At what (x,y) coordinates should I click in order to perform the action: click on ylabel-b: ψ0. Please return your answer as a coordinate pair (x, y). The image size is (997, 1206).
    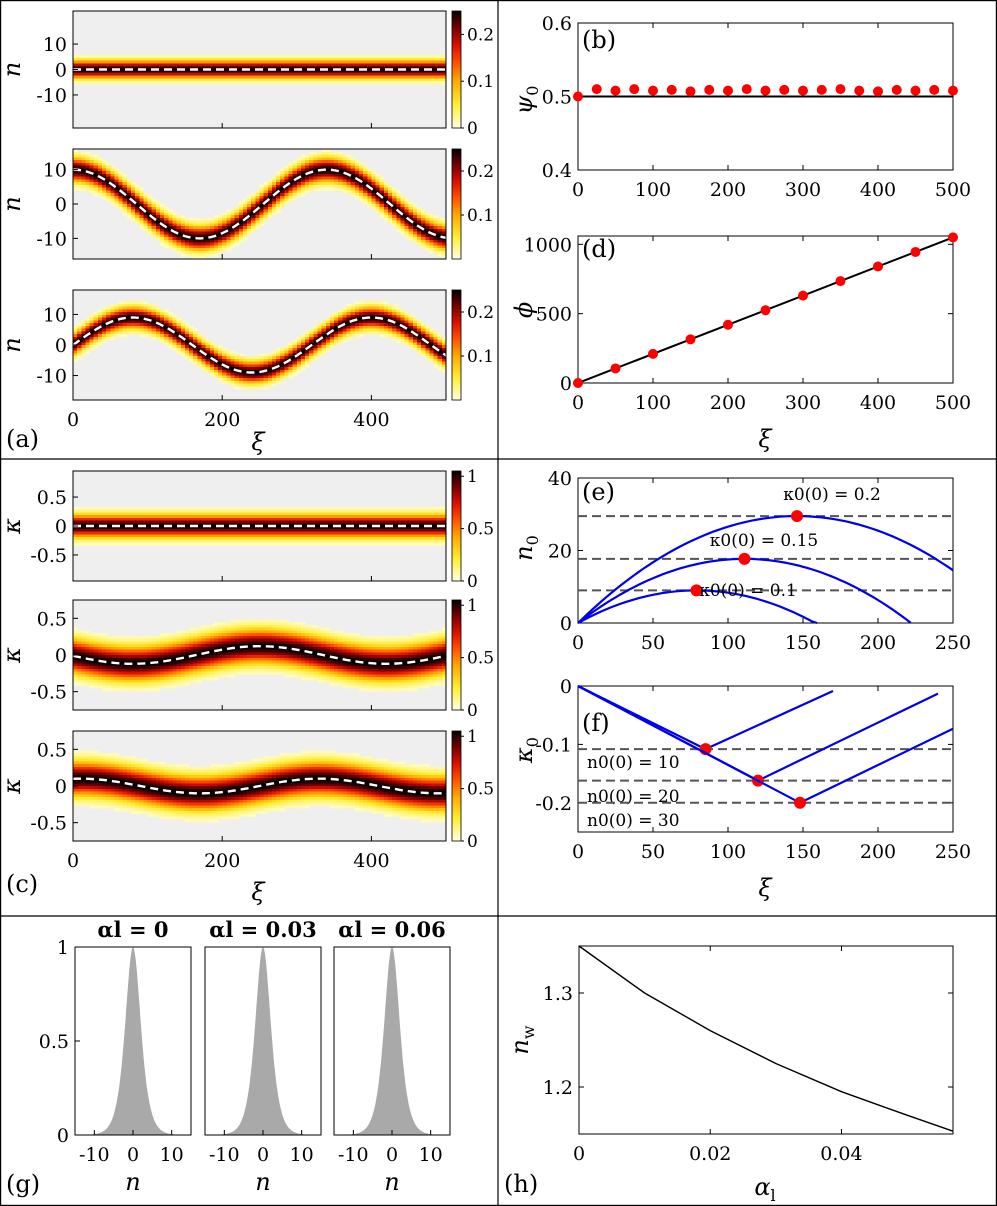
    Looking at the image, I should click on (526, 99).